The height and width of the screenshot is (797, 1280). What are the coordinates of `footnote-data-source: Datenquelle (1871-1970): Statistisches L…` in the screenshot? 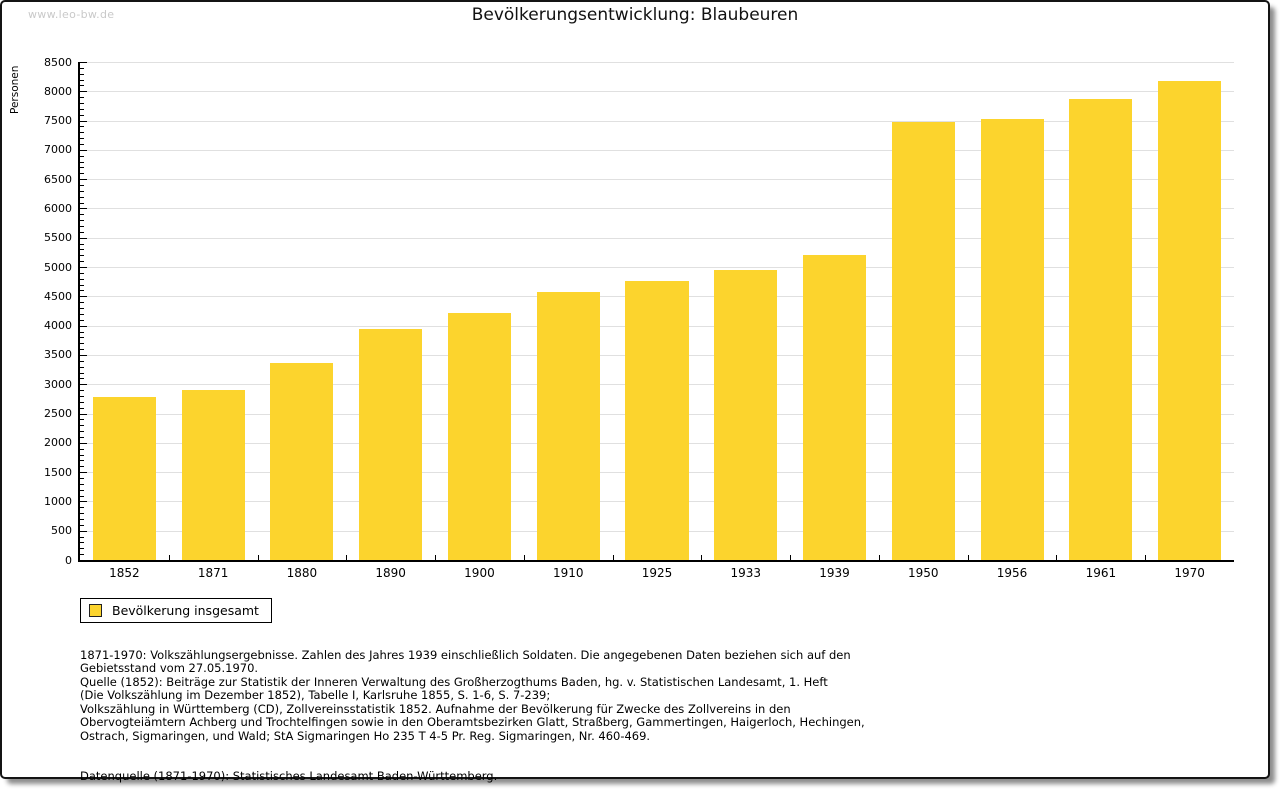 It's located at (289, 775).